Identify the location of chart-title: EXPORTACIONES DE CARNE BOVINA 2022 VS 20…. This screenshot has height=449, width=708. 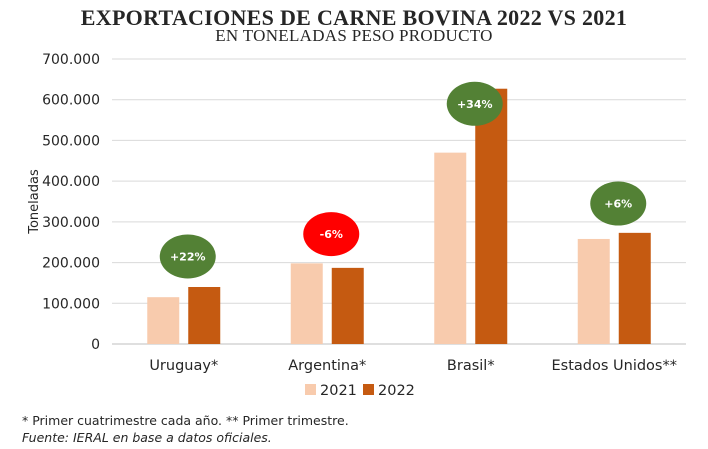
(354, 17).